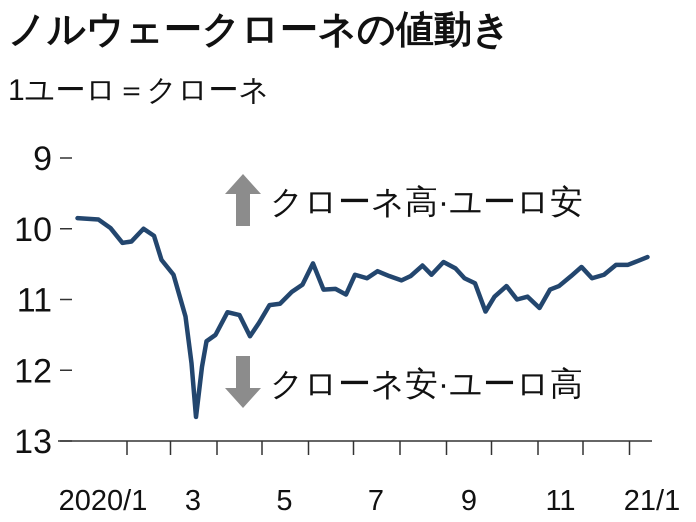  I want to click on y-tick-label: 11, so click(34, 301).